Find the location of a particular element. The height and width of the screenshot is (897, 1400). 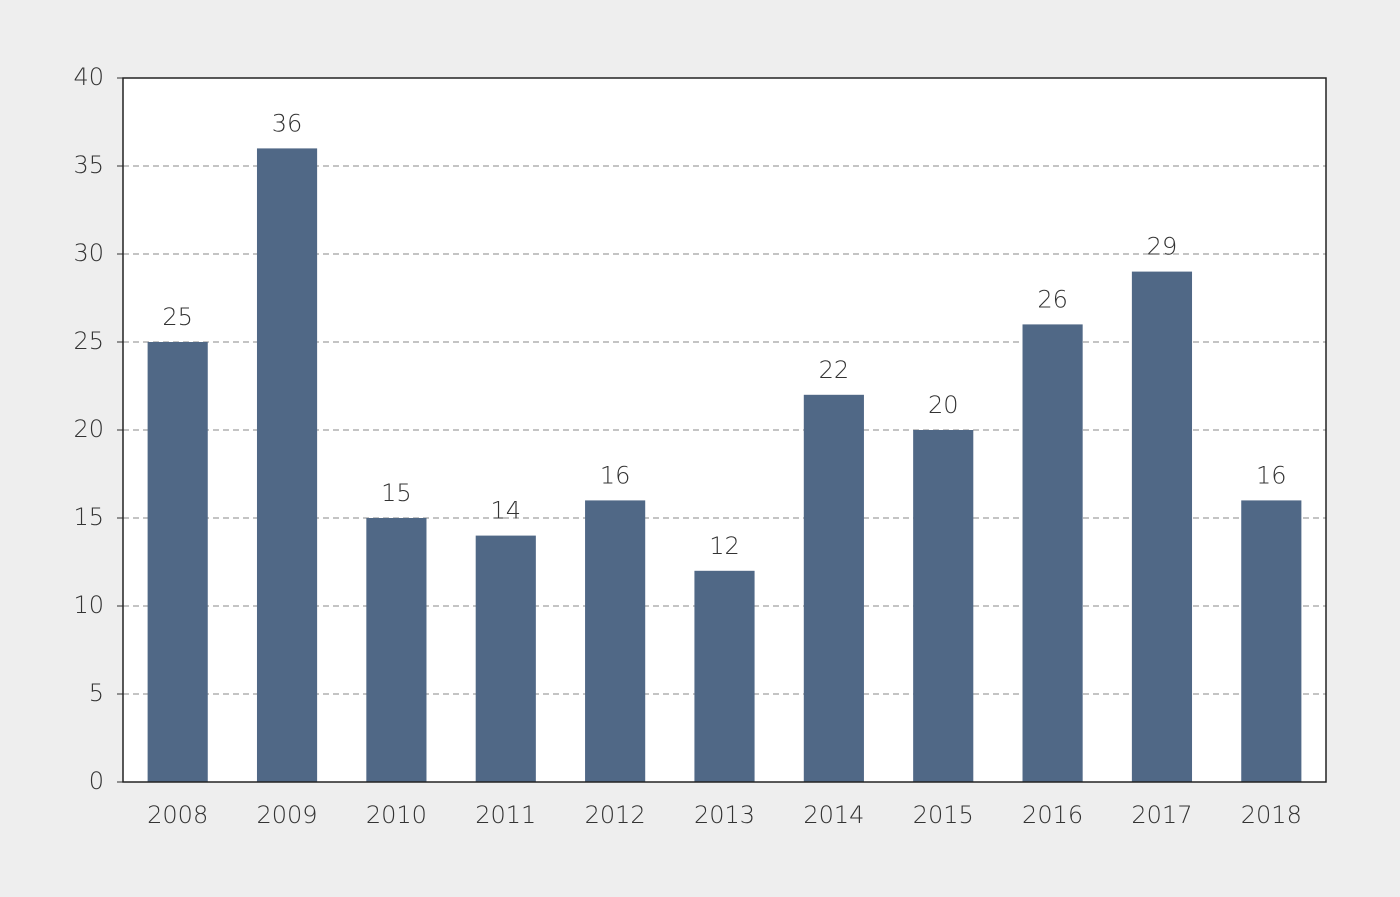

y-tick-label: 10 is located at coordinates (88, 605).